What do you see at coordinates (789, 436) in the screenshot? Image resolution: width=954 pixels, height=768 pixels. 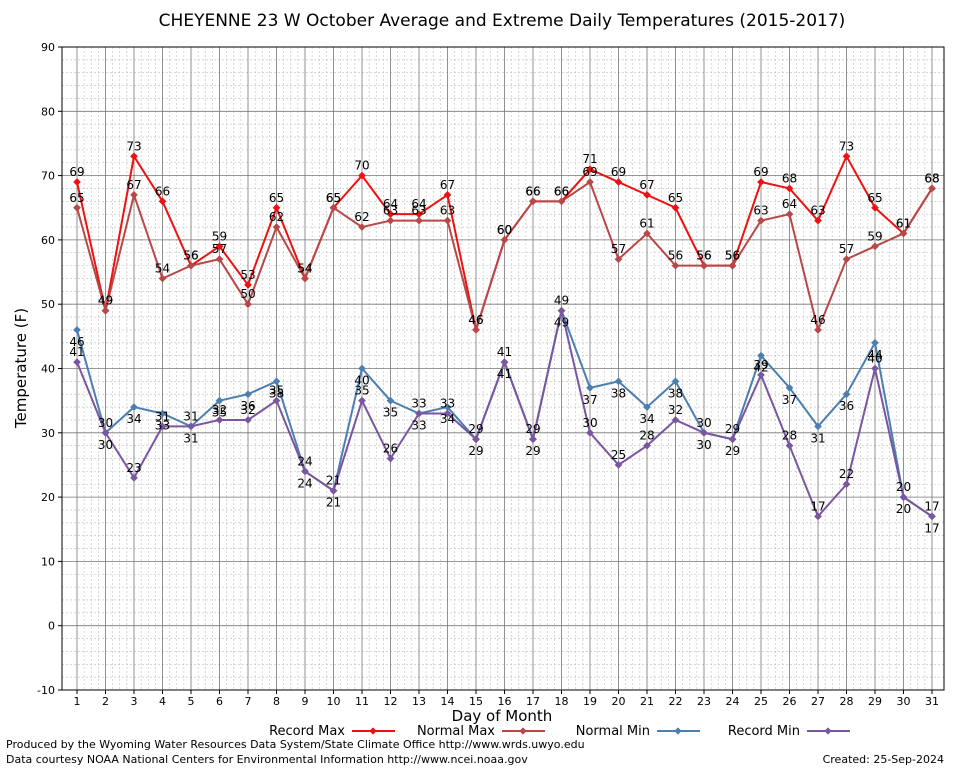 I see `record-min-label: 28` at bounding box center [789, 436].